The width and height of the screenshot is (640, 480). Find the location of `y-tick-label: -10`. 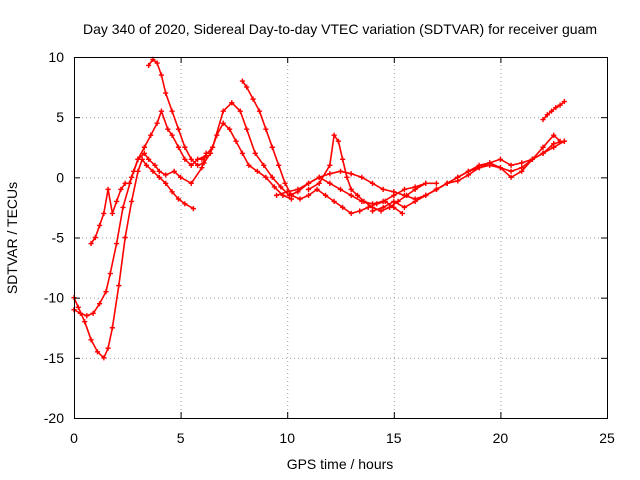

y-tick-label: -10 is located at coordinates (54, 298).